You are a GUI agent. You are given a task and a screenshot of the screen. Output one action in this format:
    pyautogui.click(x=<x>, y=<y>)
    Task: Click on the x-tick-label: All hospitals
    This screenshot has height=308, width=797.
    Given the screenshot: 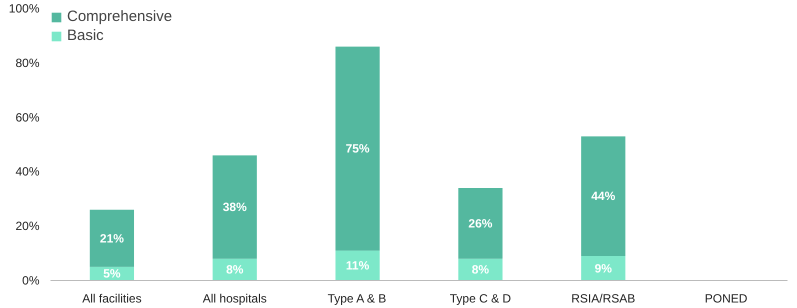 What is the action you would take?
    pyautogui.click(x=234, y=299)
    